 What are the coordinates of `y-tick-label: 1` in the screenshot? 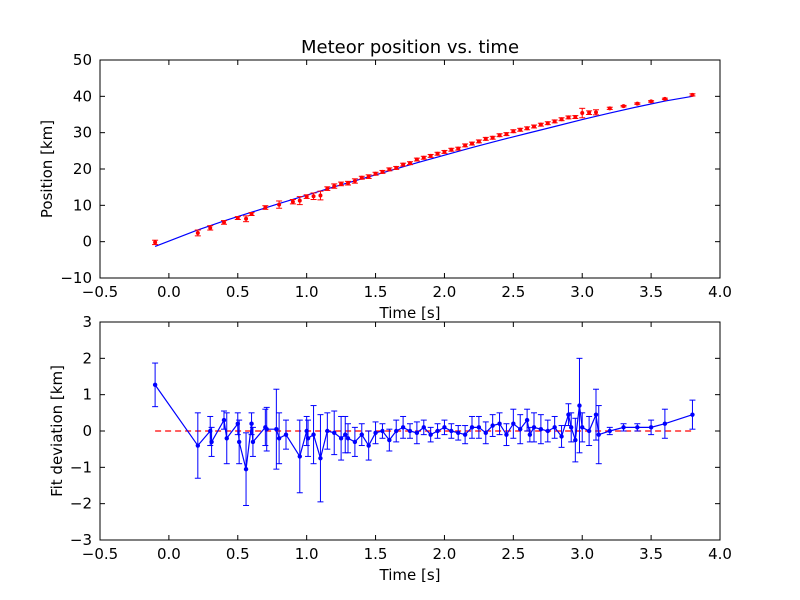 It's located at (87, 395).